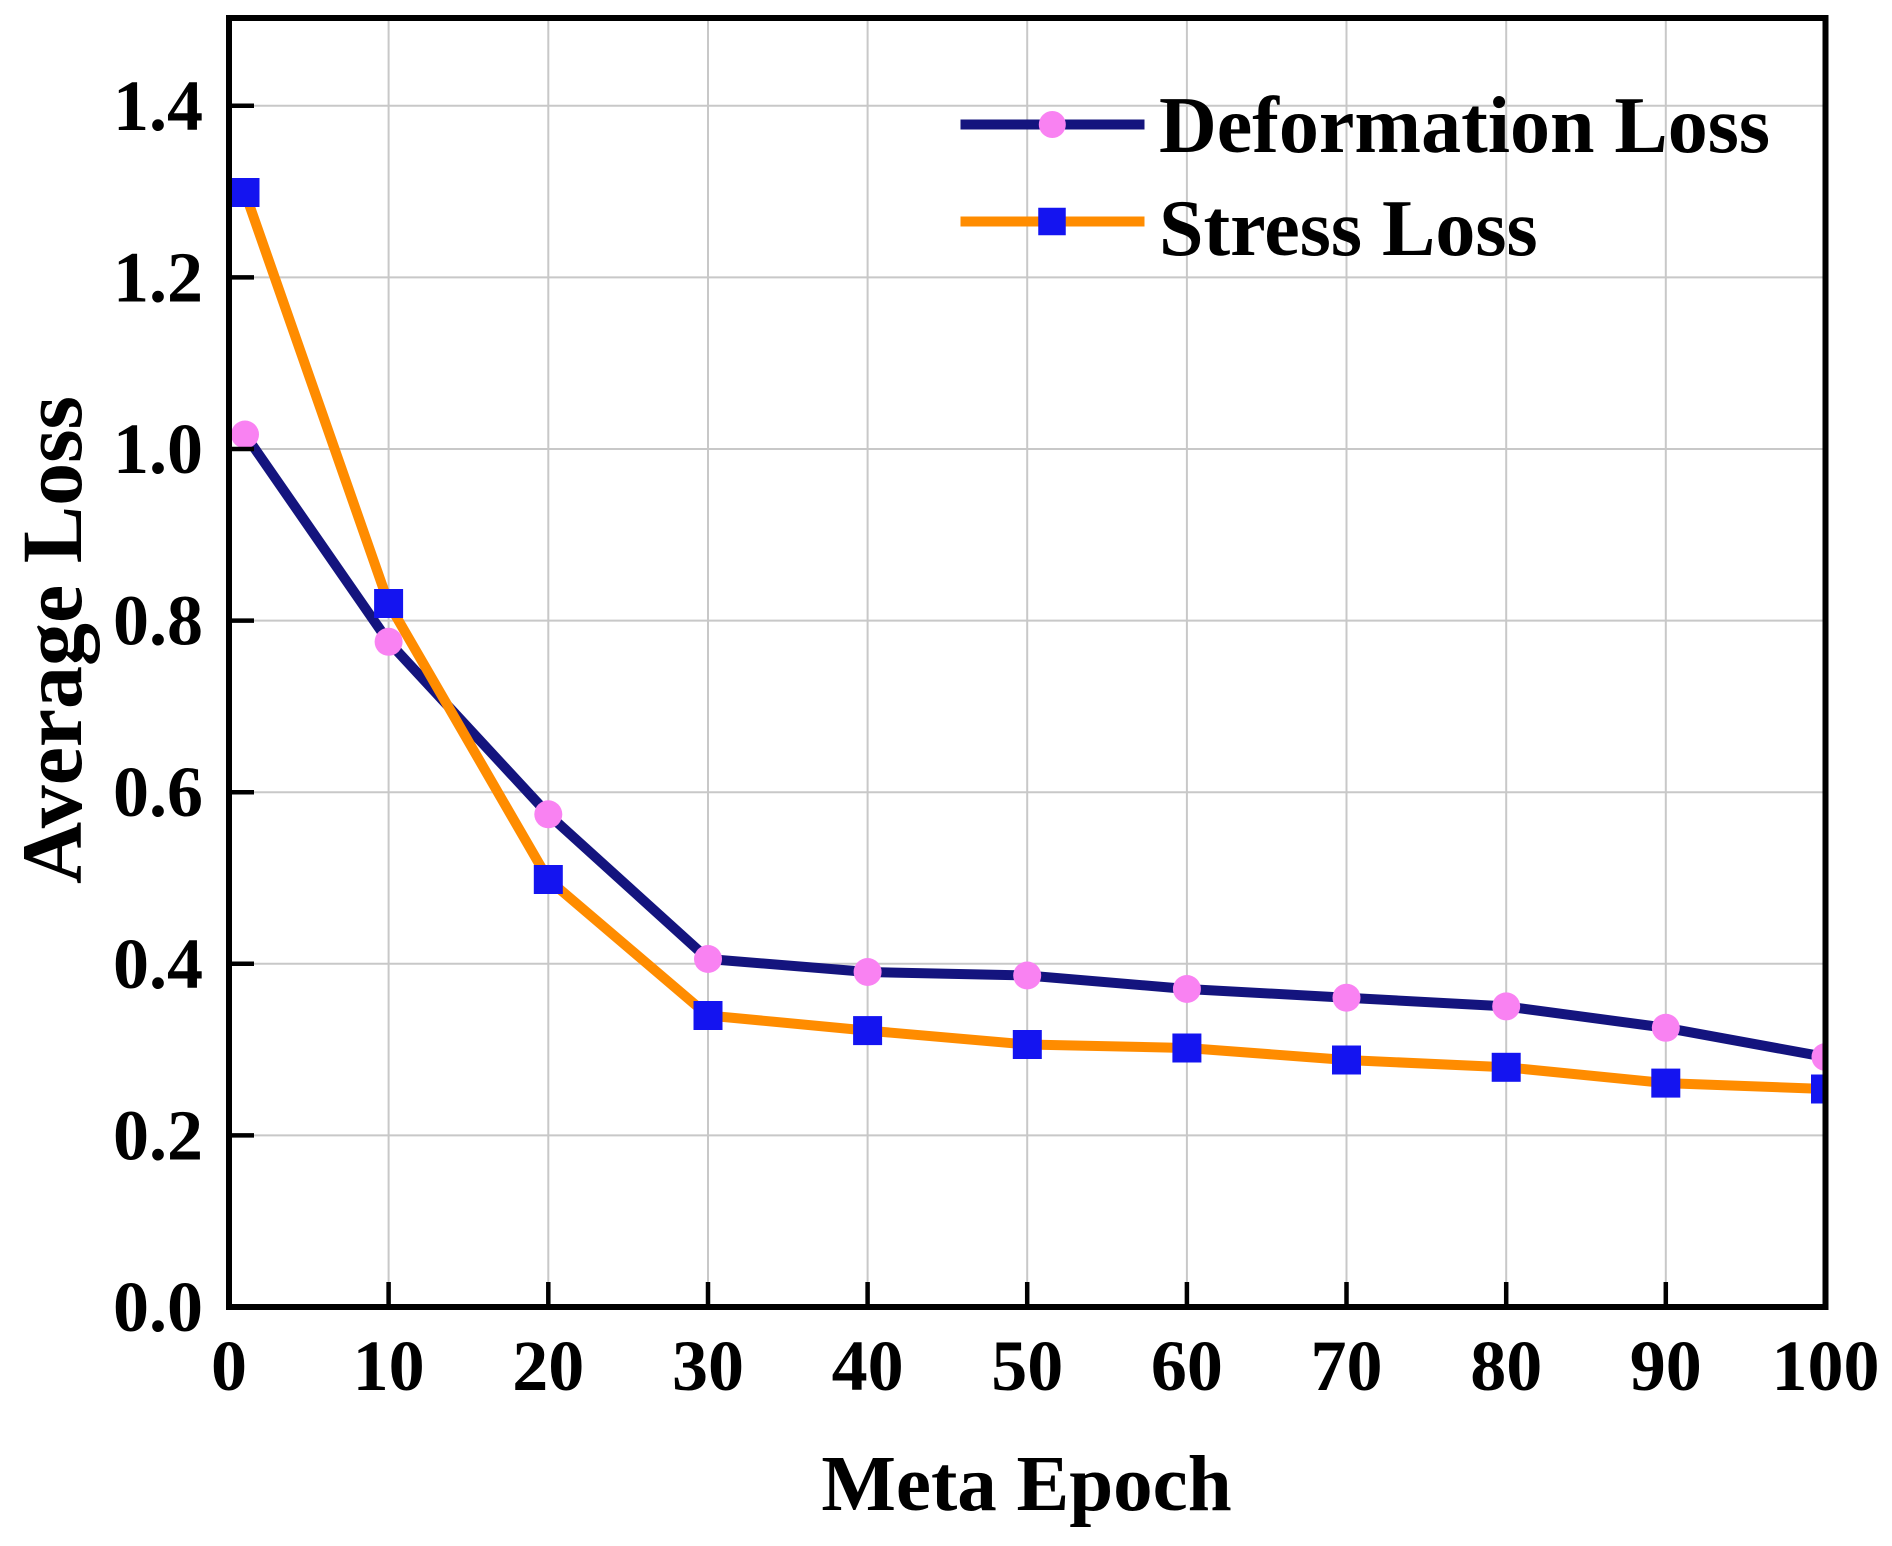 This screenshot has height=1546, width=1892. I want to click on svg-text: 50, so click(1027, 1366).